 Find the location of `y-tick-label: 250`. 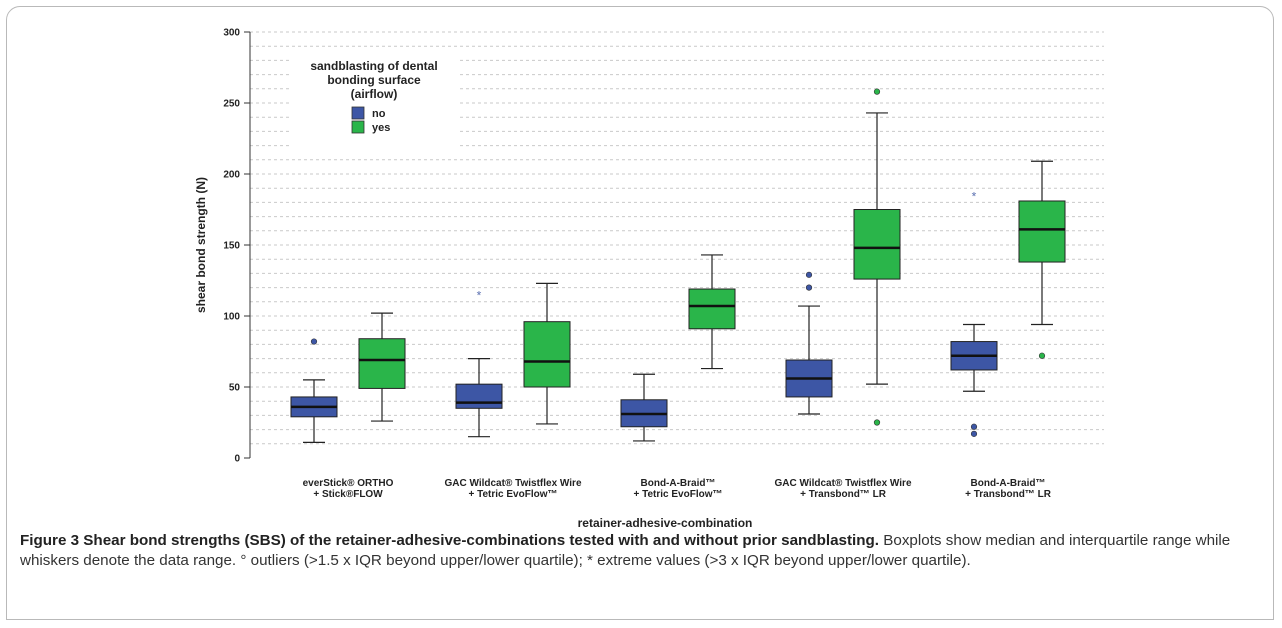

y-tick-label: 250 is located at coordinates (231, 104).